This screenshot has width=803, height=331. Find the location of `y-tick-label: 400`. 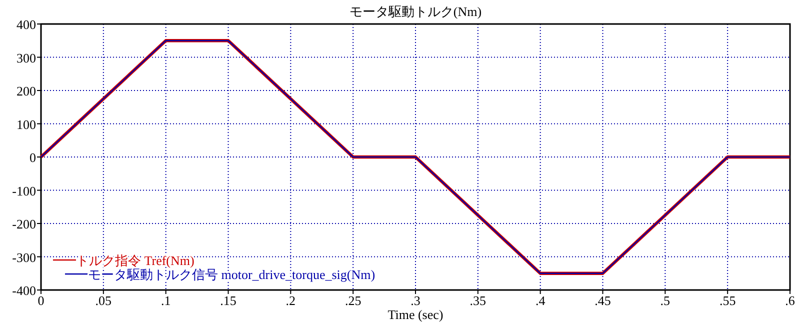

y-tick-label: 400 is located at coordinates (26, 24).